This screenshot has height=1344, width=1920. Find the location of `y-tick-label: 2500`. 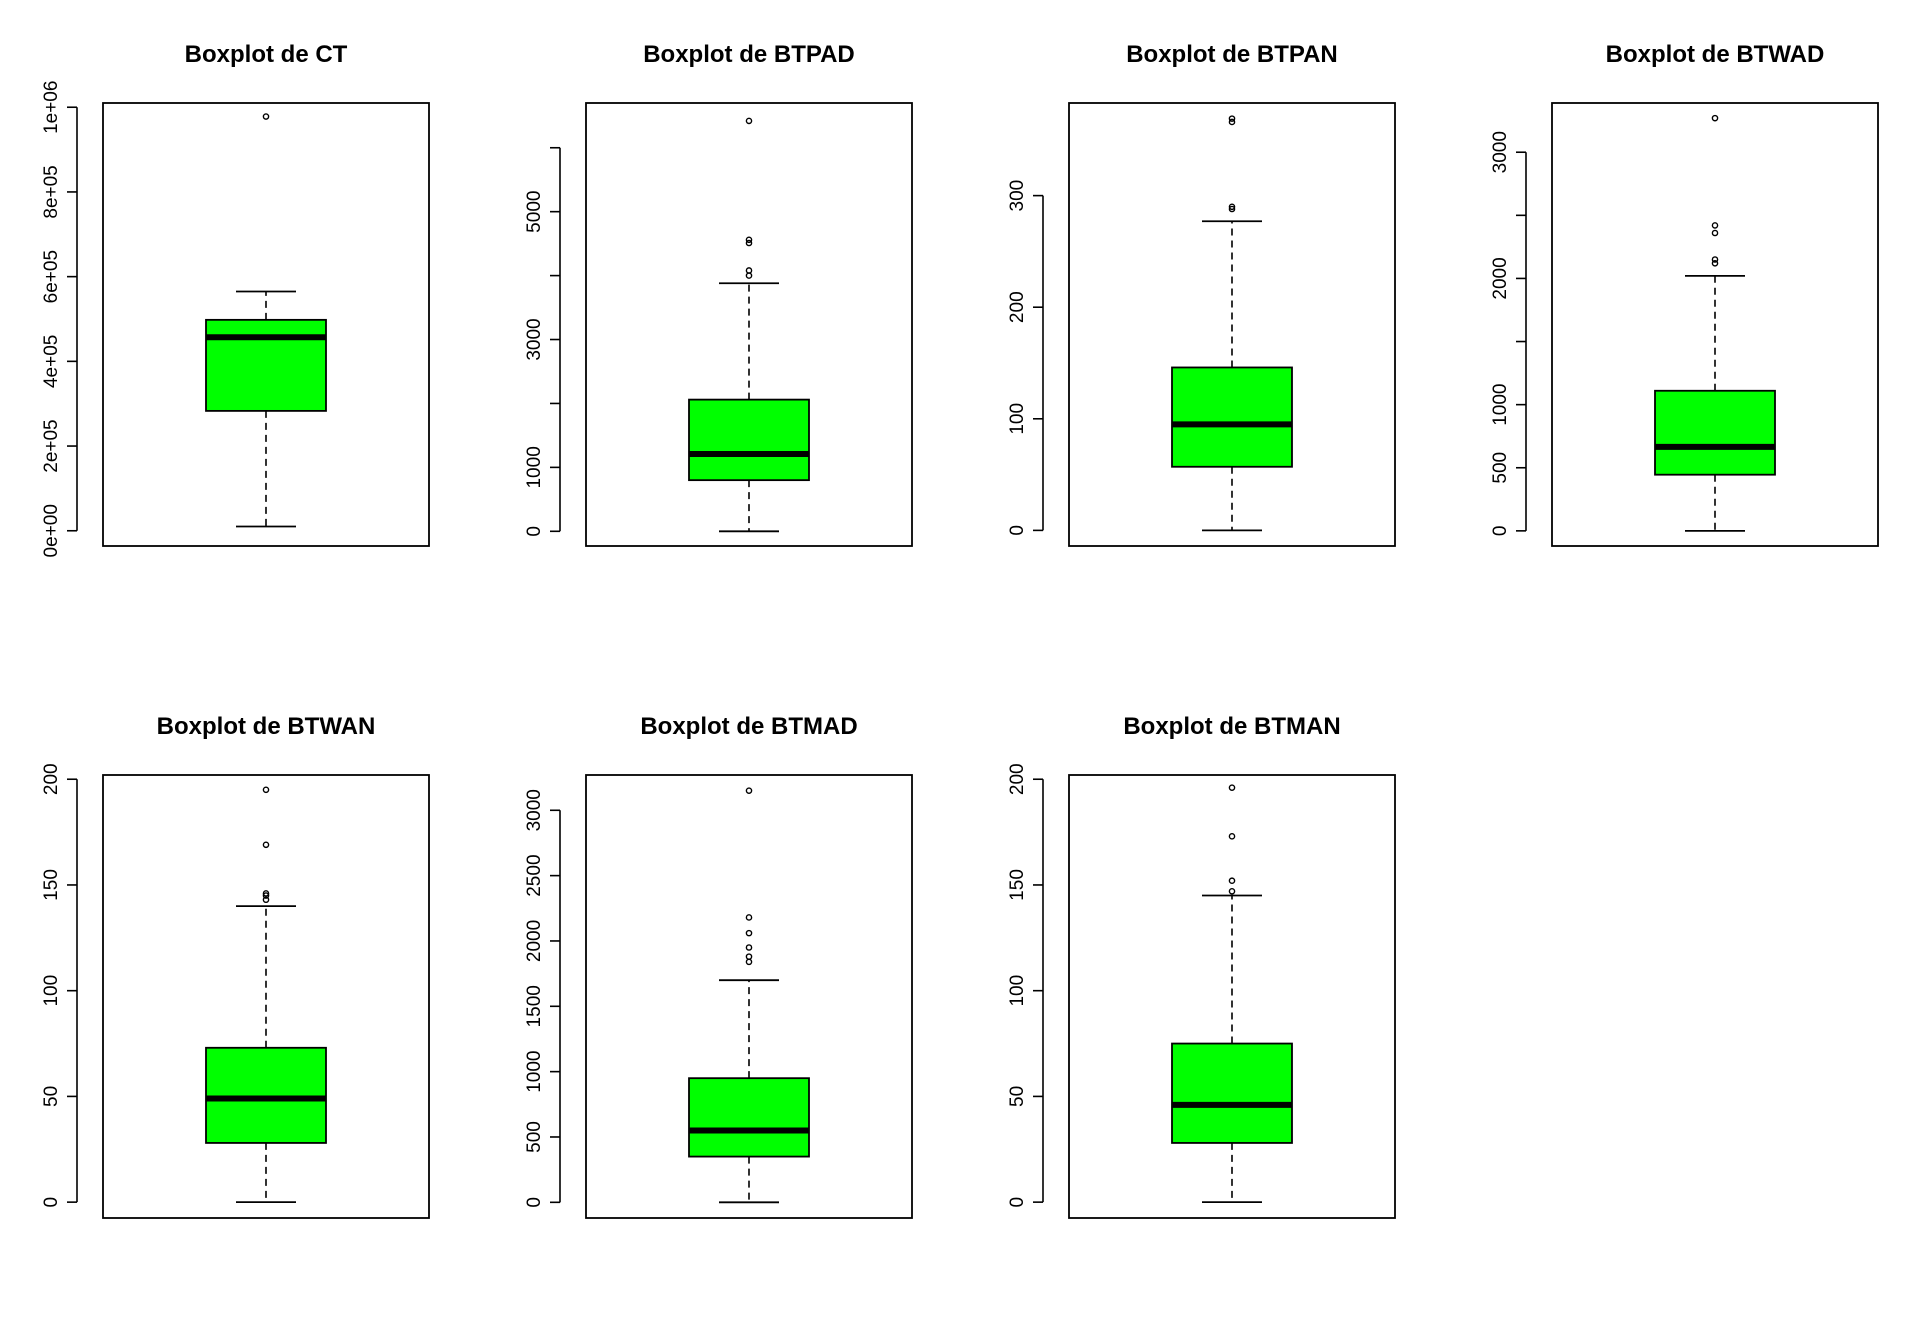

y-tick-label: 2500 is located at coordinates (534, 875).